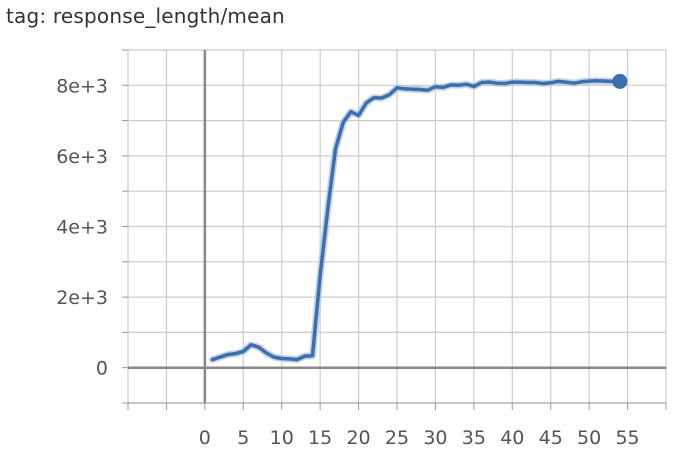  I want to click on x-tick-label: 25, so click(397, 438).